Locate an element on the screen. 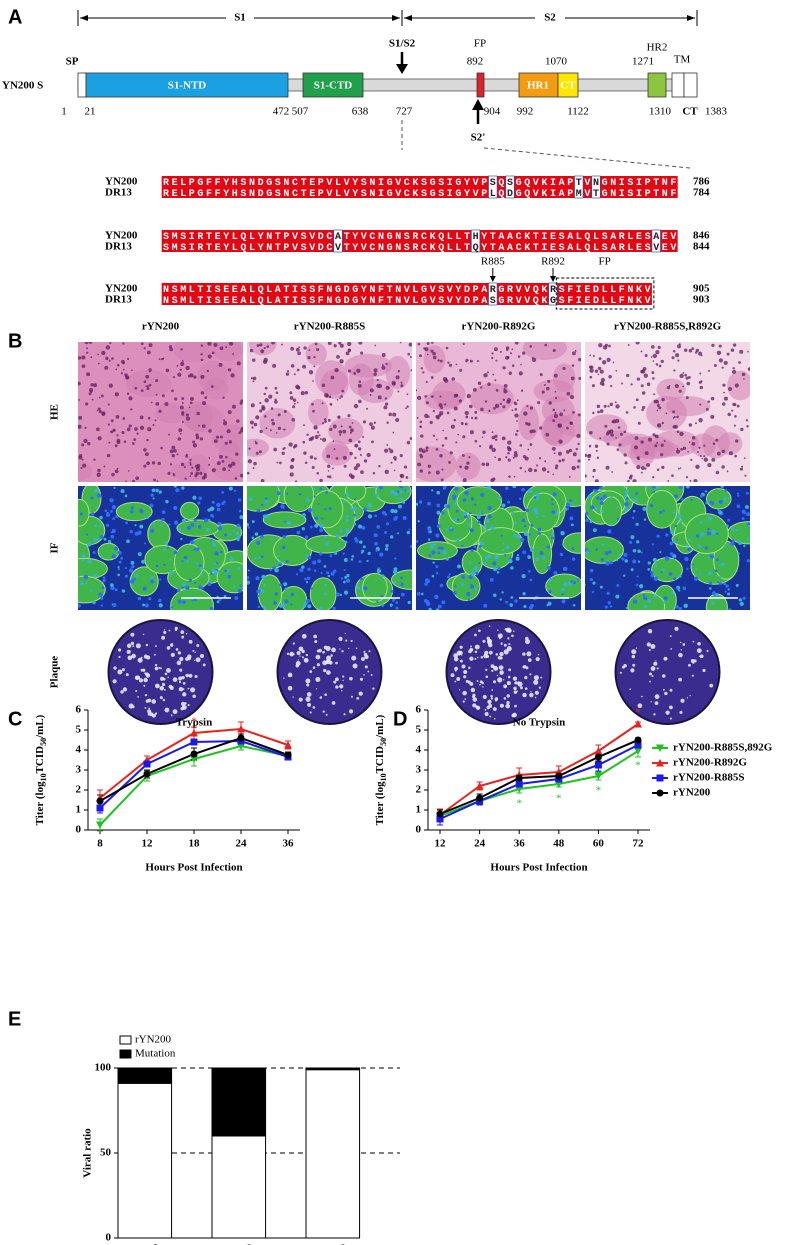  panel-label: E is located at coordinates (14, 1019).